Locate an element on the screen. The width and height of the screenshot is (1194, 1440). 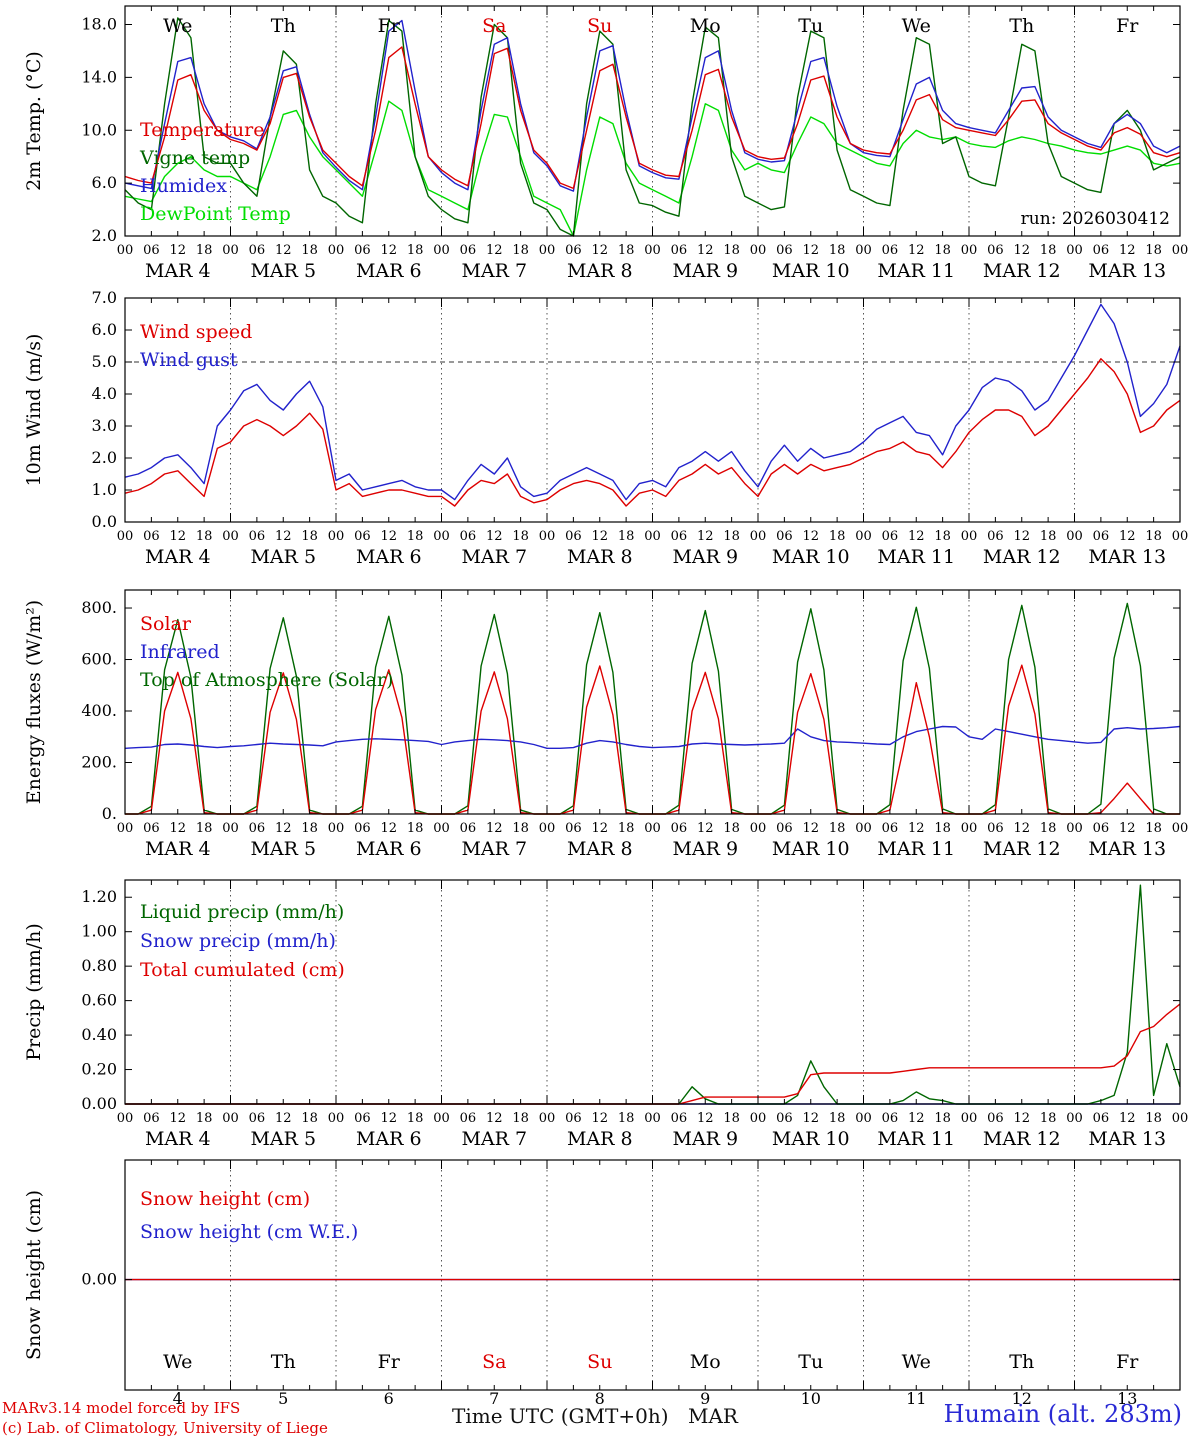
y-axis-title: Precip (mm/h) is located at coordinates (34, 992).